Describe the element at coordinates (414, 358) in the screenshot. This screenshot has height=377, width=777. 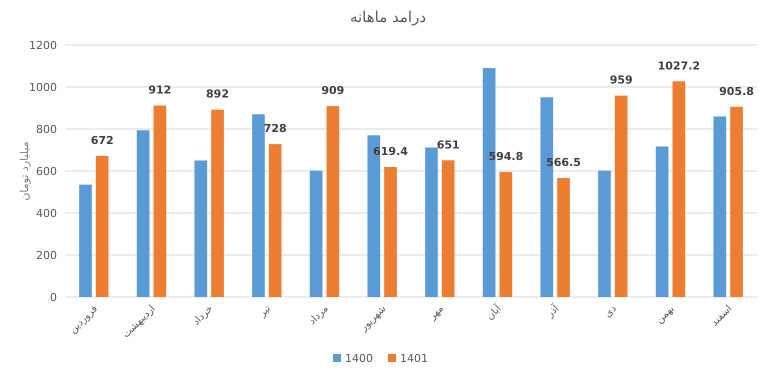
I see `legend-label: 1401` at that location.